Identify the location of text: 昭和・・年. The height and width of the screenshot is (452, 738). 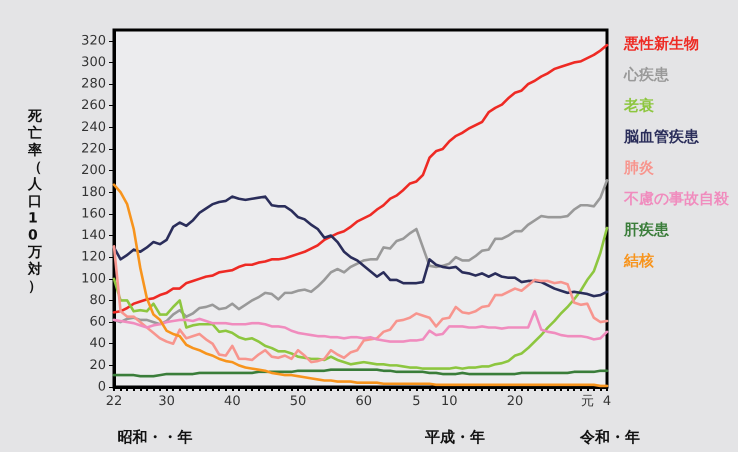
(155, 437).